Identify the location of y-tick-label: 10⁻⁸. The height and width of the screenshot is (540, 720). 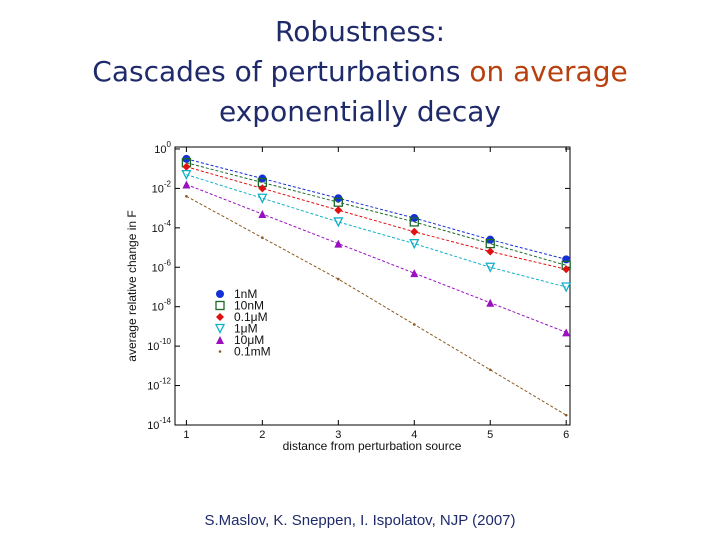
(162, 306).